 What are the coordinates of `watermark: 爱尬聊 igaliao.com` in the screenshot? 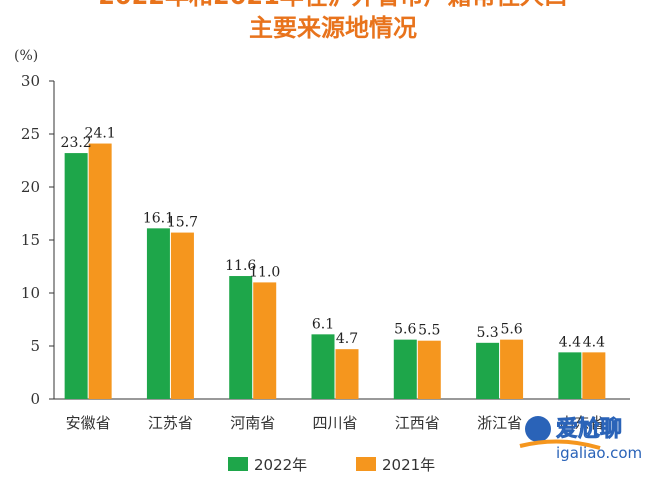 It's located at (580, 439).